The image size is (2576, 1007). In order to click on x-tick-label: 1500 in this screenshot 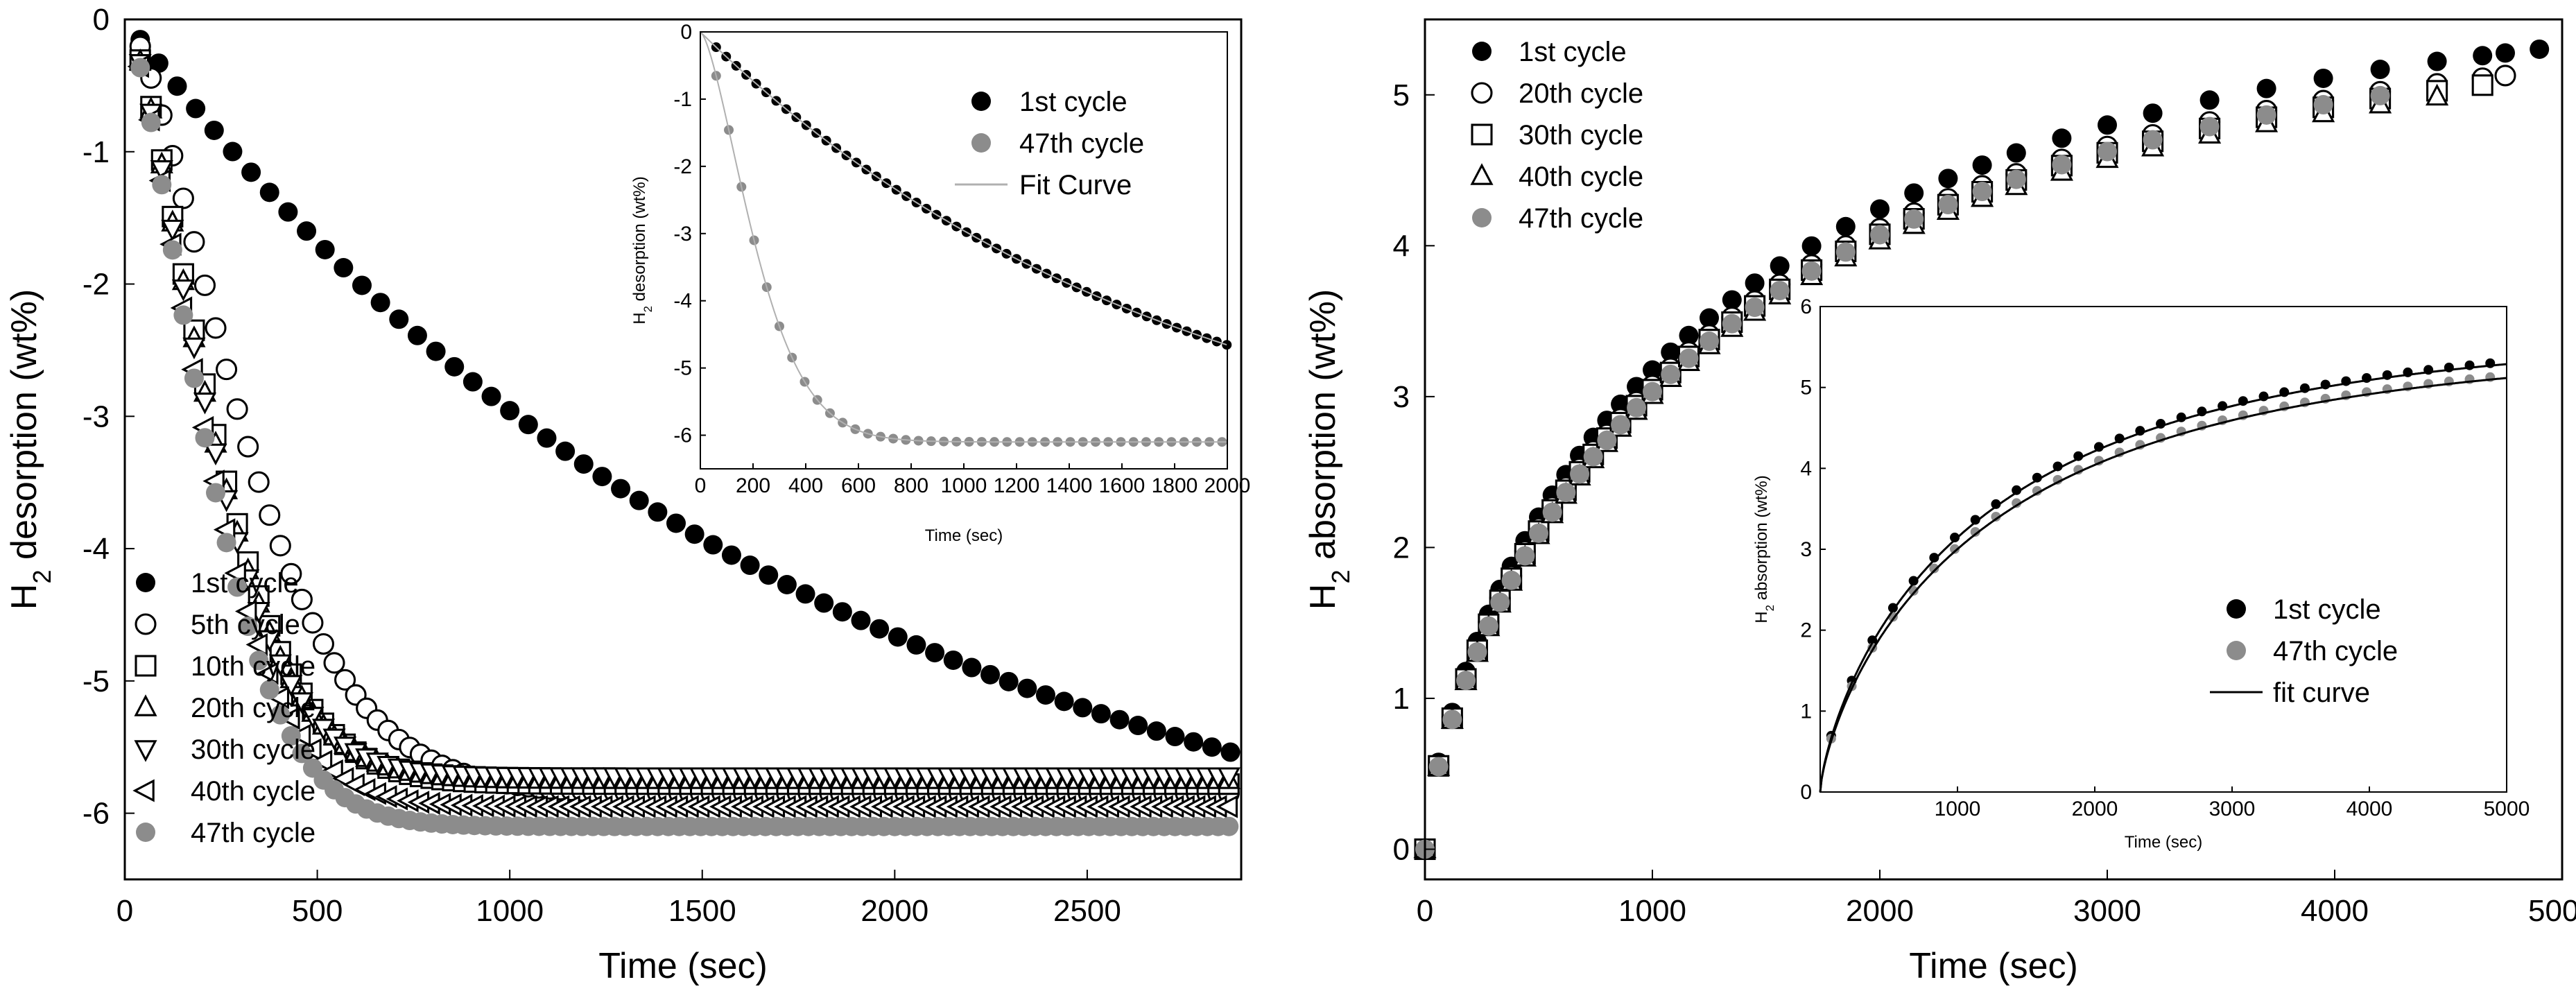, I will do `click(702, 911)`.